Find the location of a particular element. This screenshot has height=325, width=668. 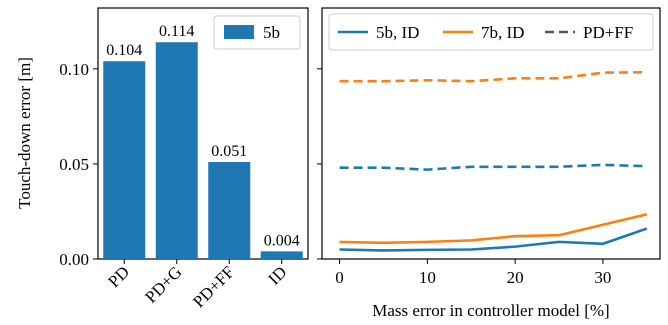

line-legend: 5b, ID 7b, ID PD+FF is located at coordinates (491, 32).